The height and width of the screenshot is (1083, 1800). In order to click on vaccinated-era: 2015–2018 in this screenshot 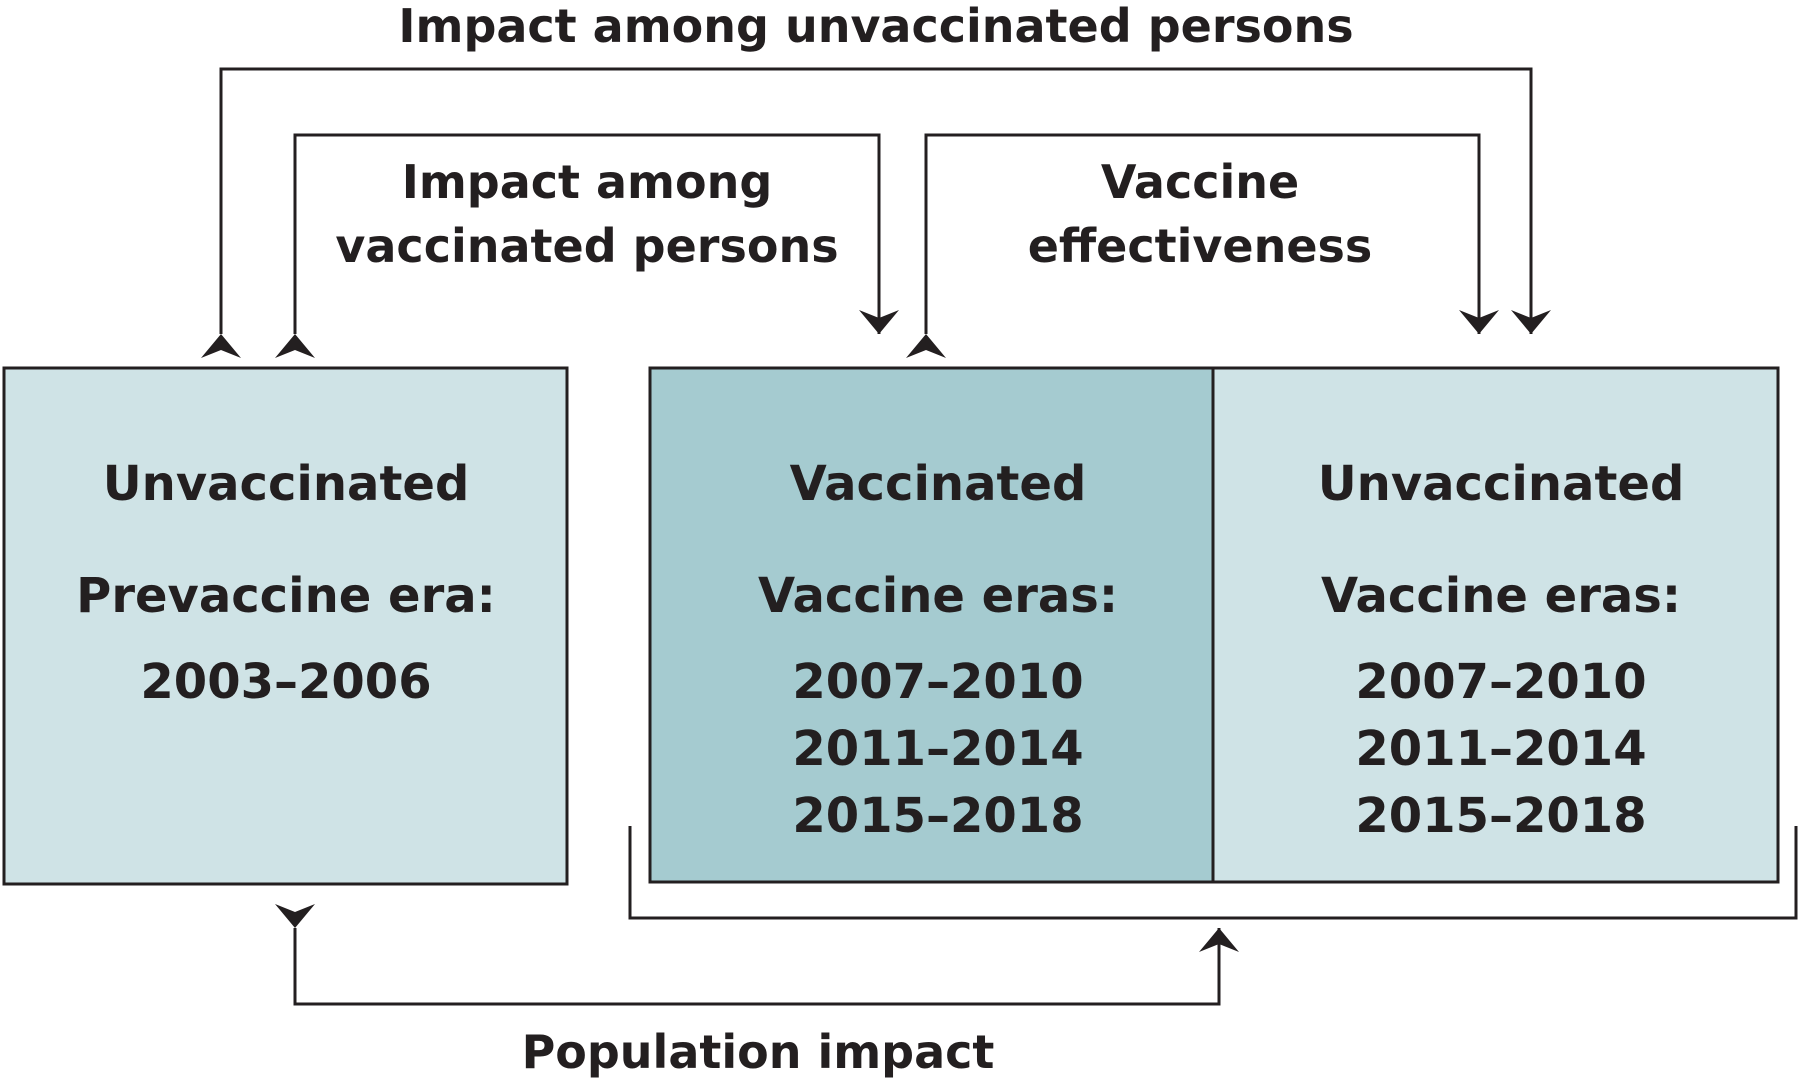, I will do `click(937, 816)`.